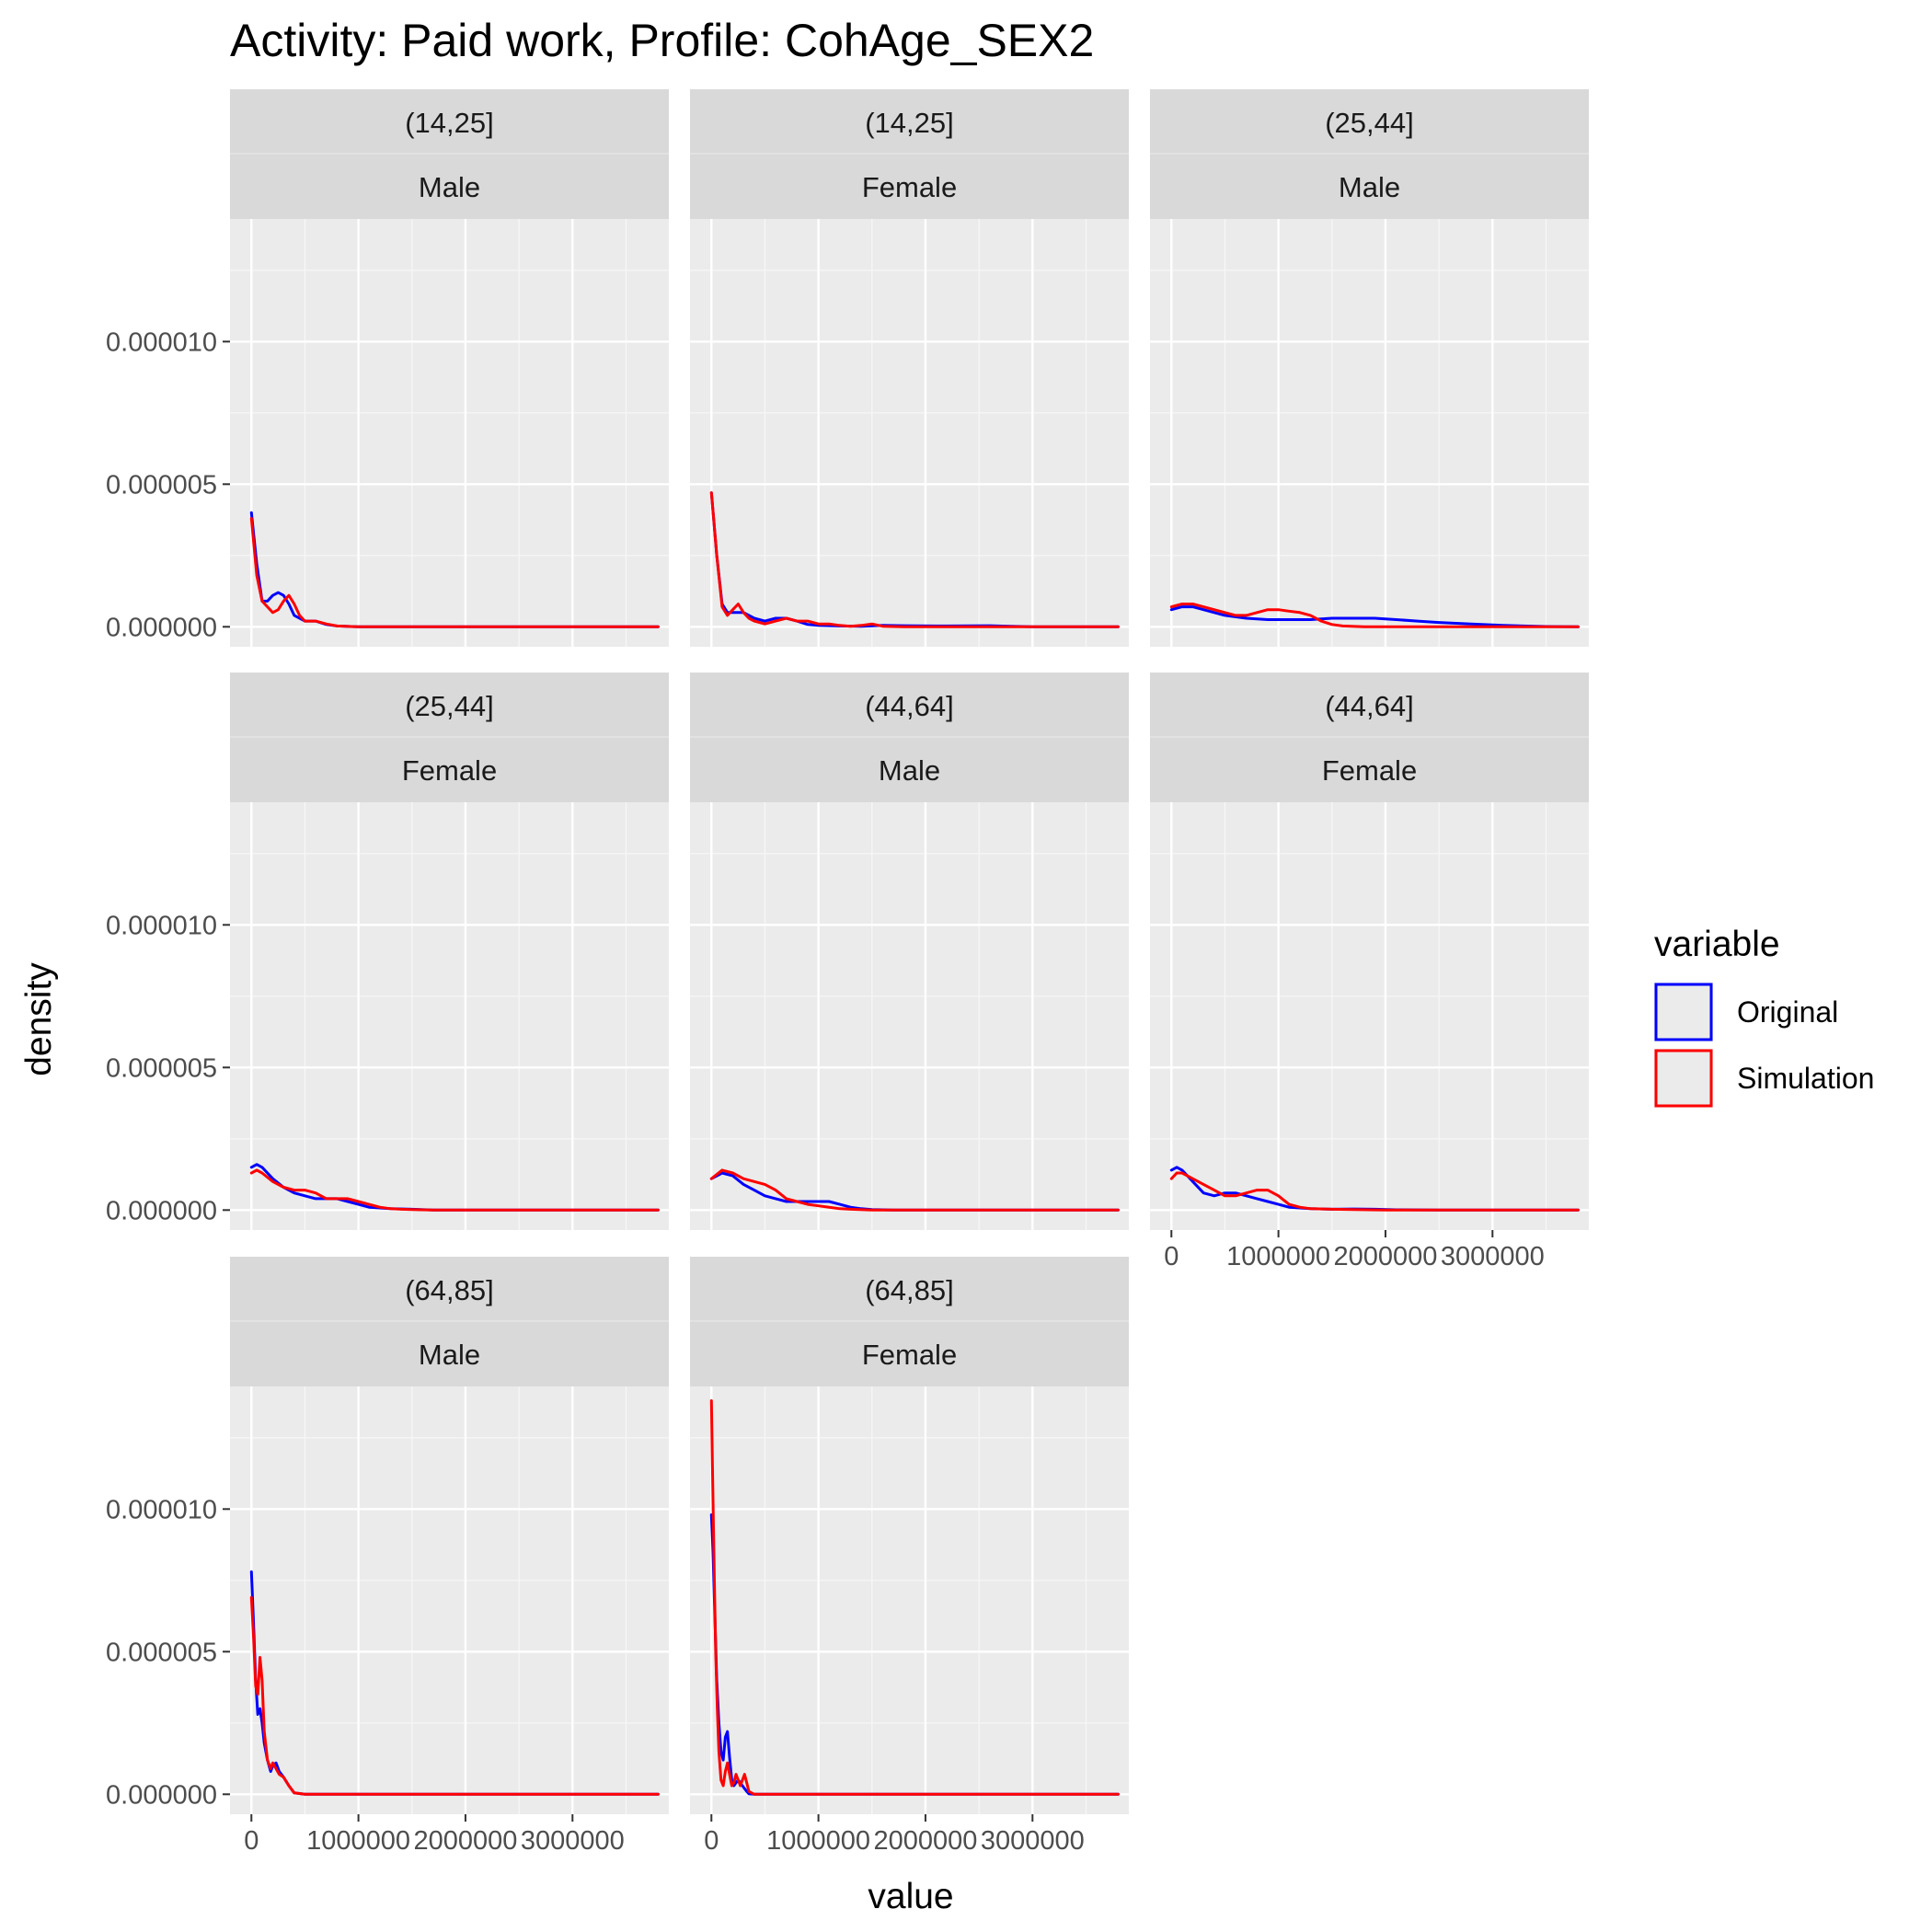 Image resolution: width=1932 pixels, height=1932 pixels. I want to click on legend-item-original: Original, so click(1746, 1012).